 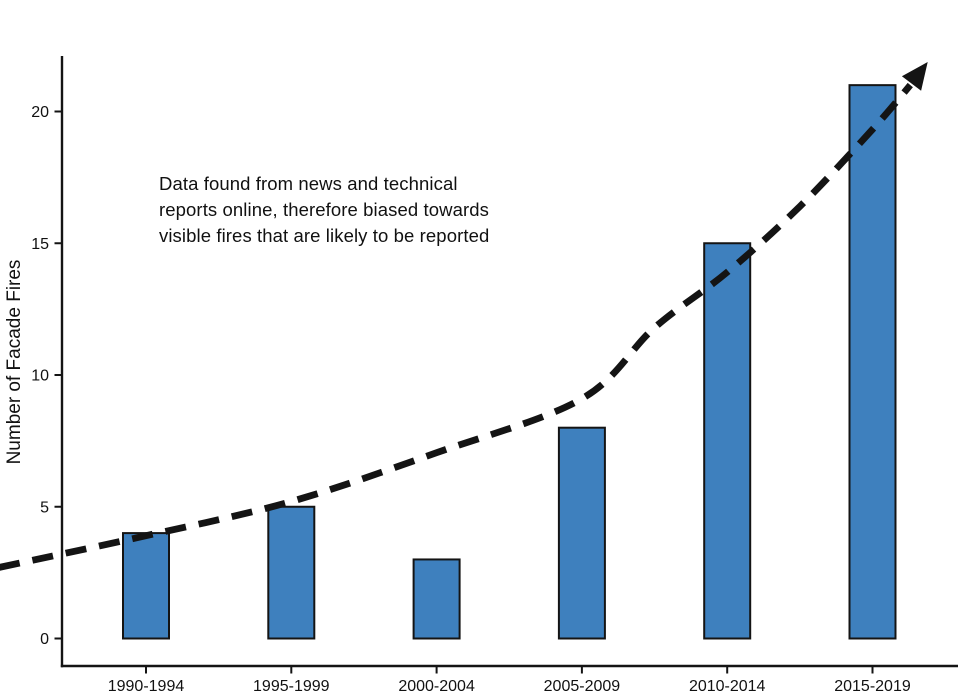 I want to click on x-tick-label: 2010-2014, so click(x=727, y=686).